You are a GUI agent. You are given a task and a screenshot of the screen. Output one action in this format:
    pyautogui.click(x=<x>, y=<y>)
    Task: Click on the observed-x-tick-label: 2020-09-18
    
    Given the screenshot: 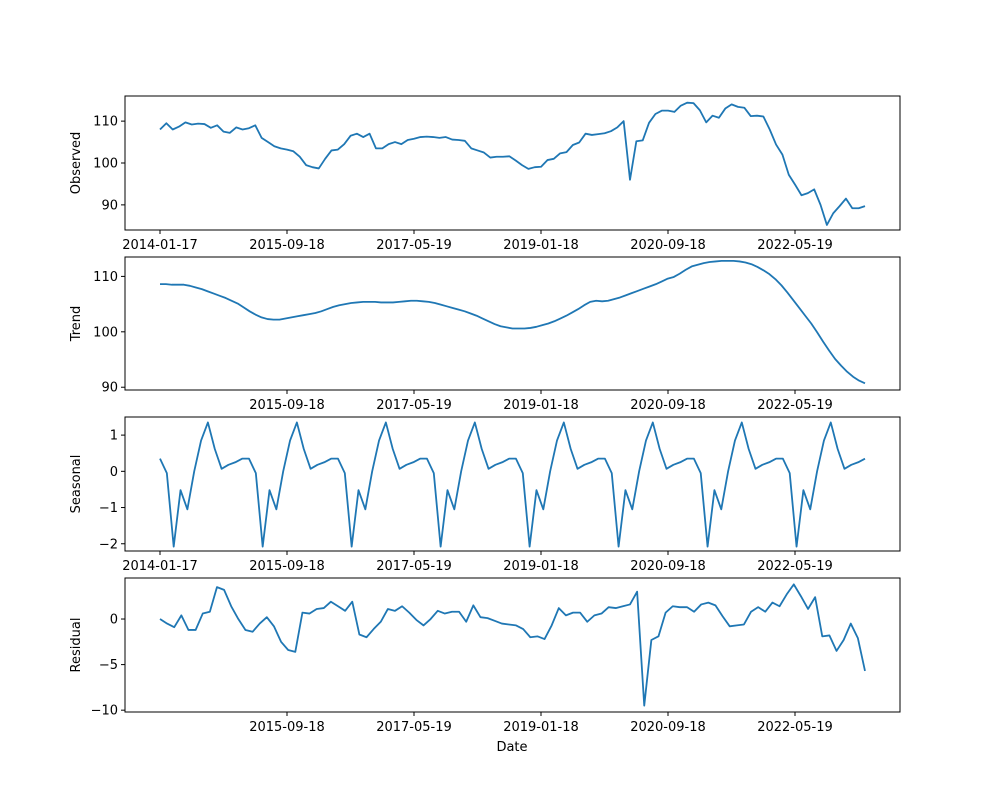 What is the action you would take?
    pyautogui.click(x=668, y=245)
    